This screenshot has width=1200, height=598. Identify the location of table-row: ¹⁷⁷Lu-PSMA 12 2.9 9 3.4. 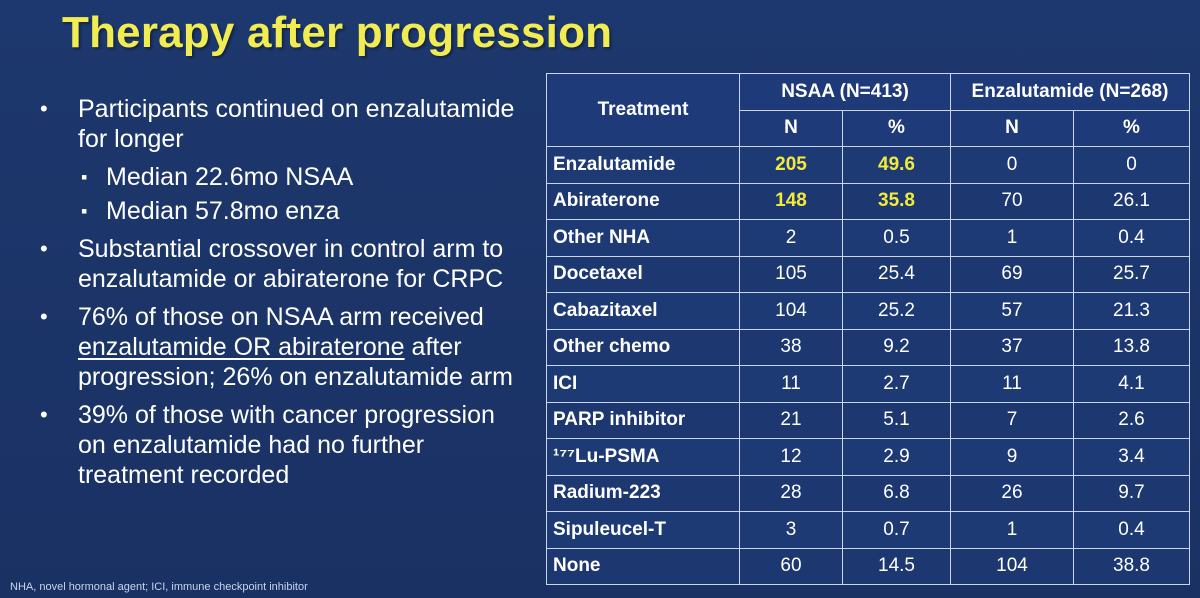
(868, 457).